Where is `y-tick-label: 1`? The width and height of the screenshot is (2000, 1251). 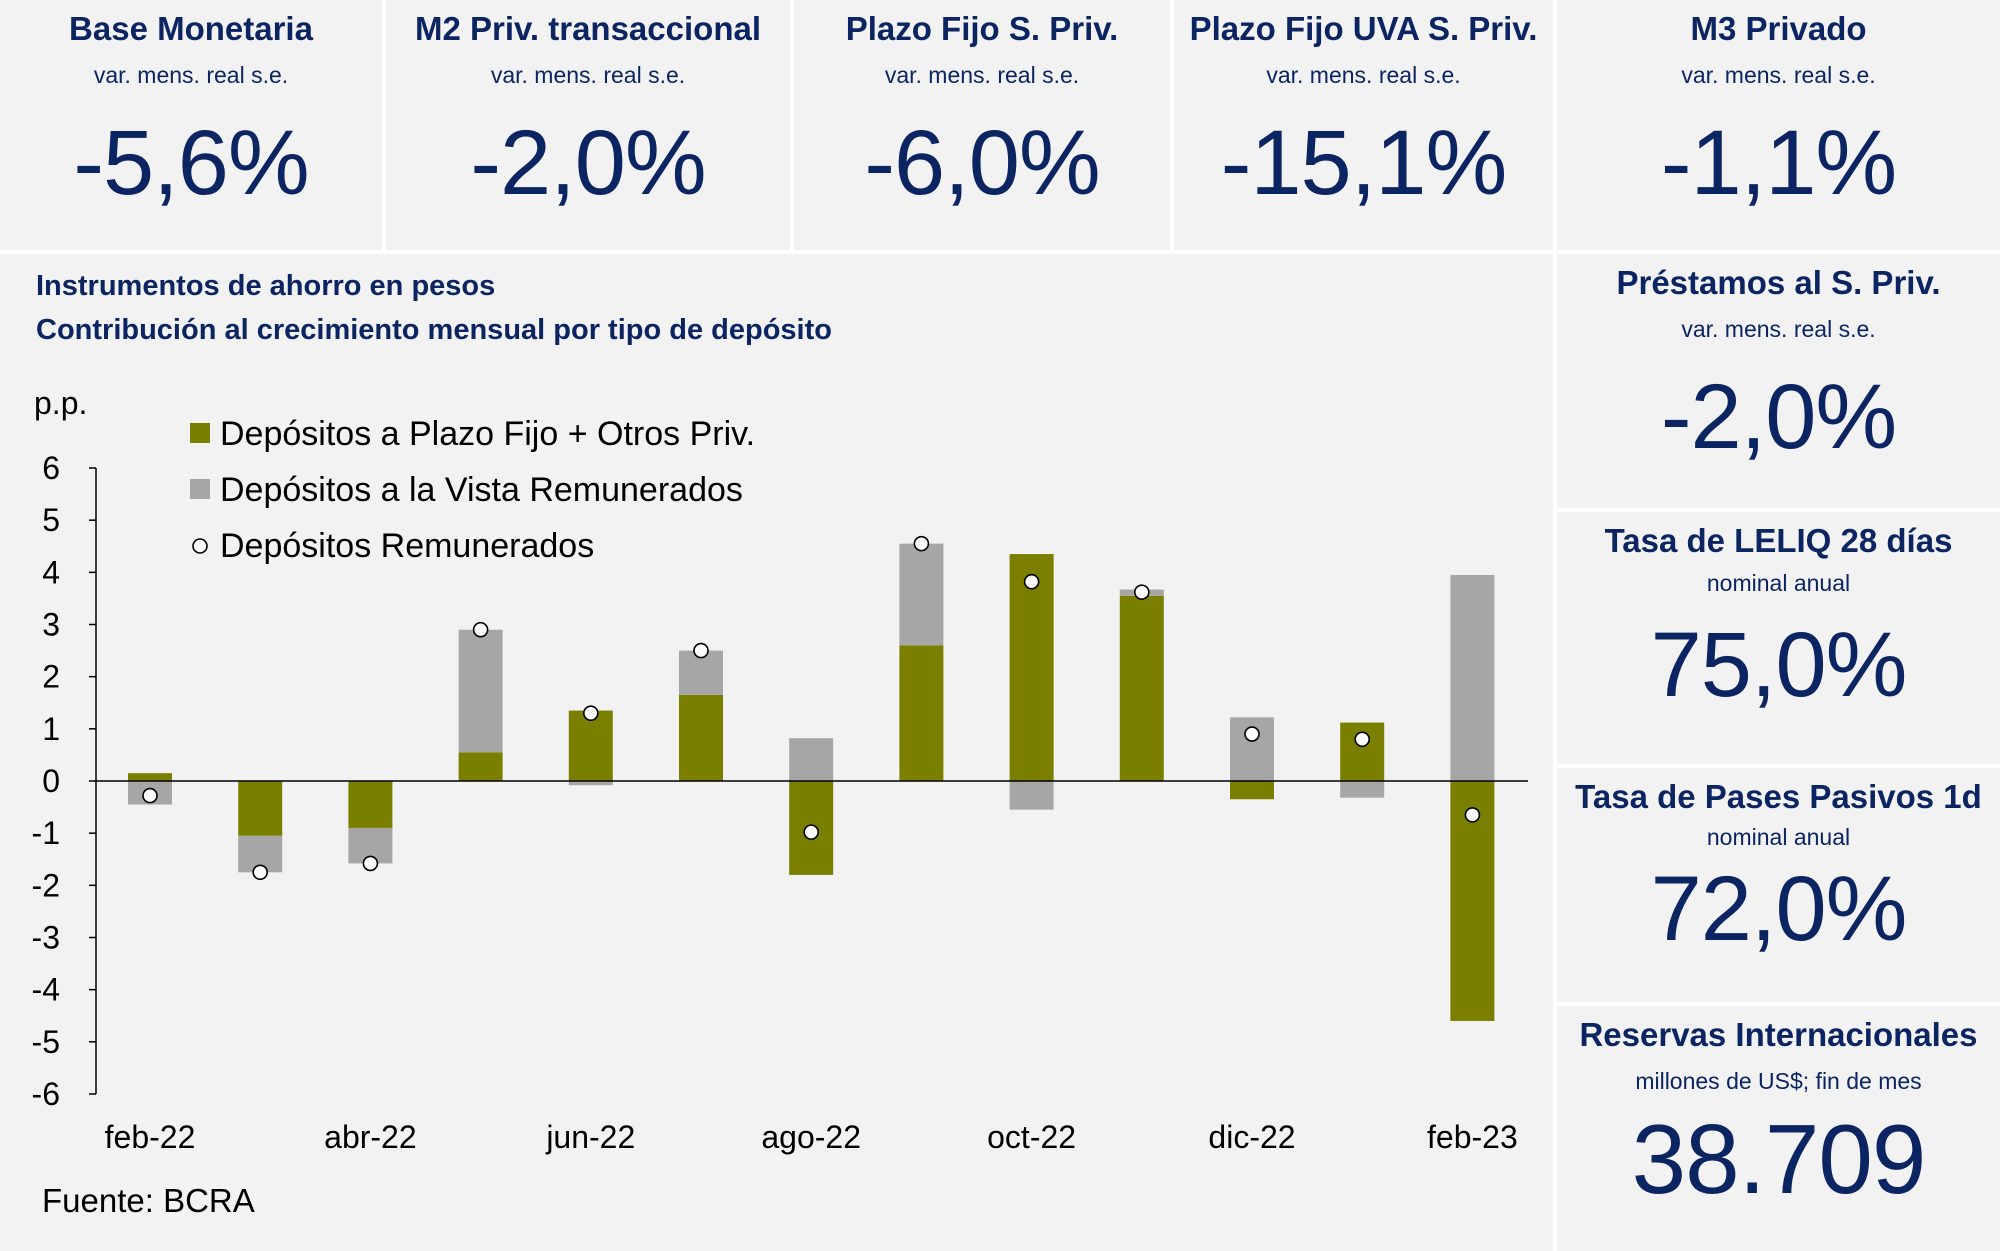 y-tick-label: 1 is located at coordinates (51, 729).